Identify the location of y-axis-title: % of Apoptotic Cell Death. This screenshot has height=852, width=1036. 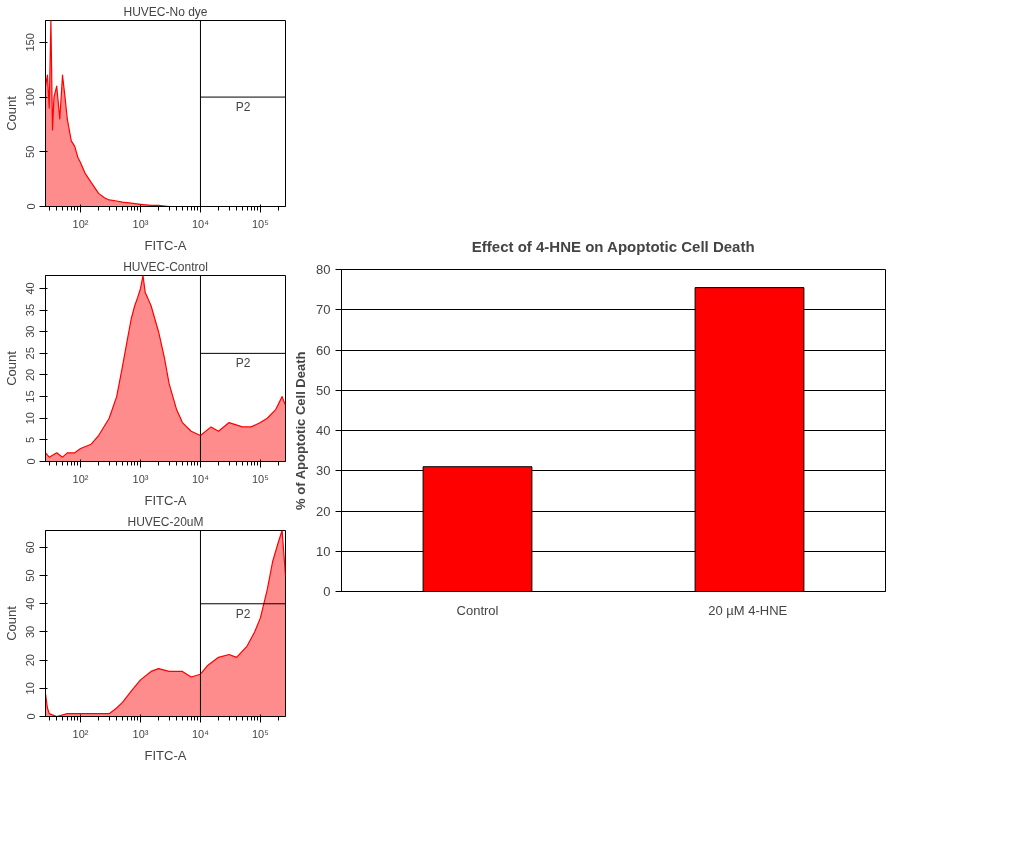
(301, 430).